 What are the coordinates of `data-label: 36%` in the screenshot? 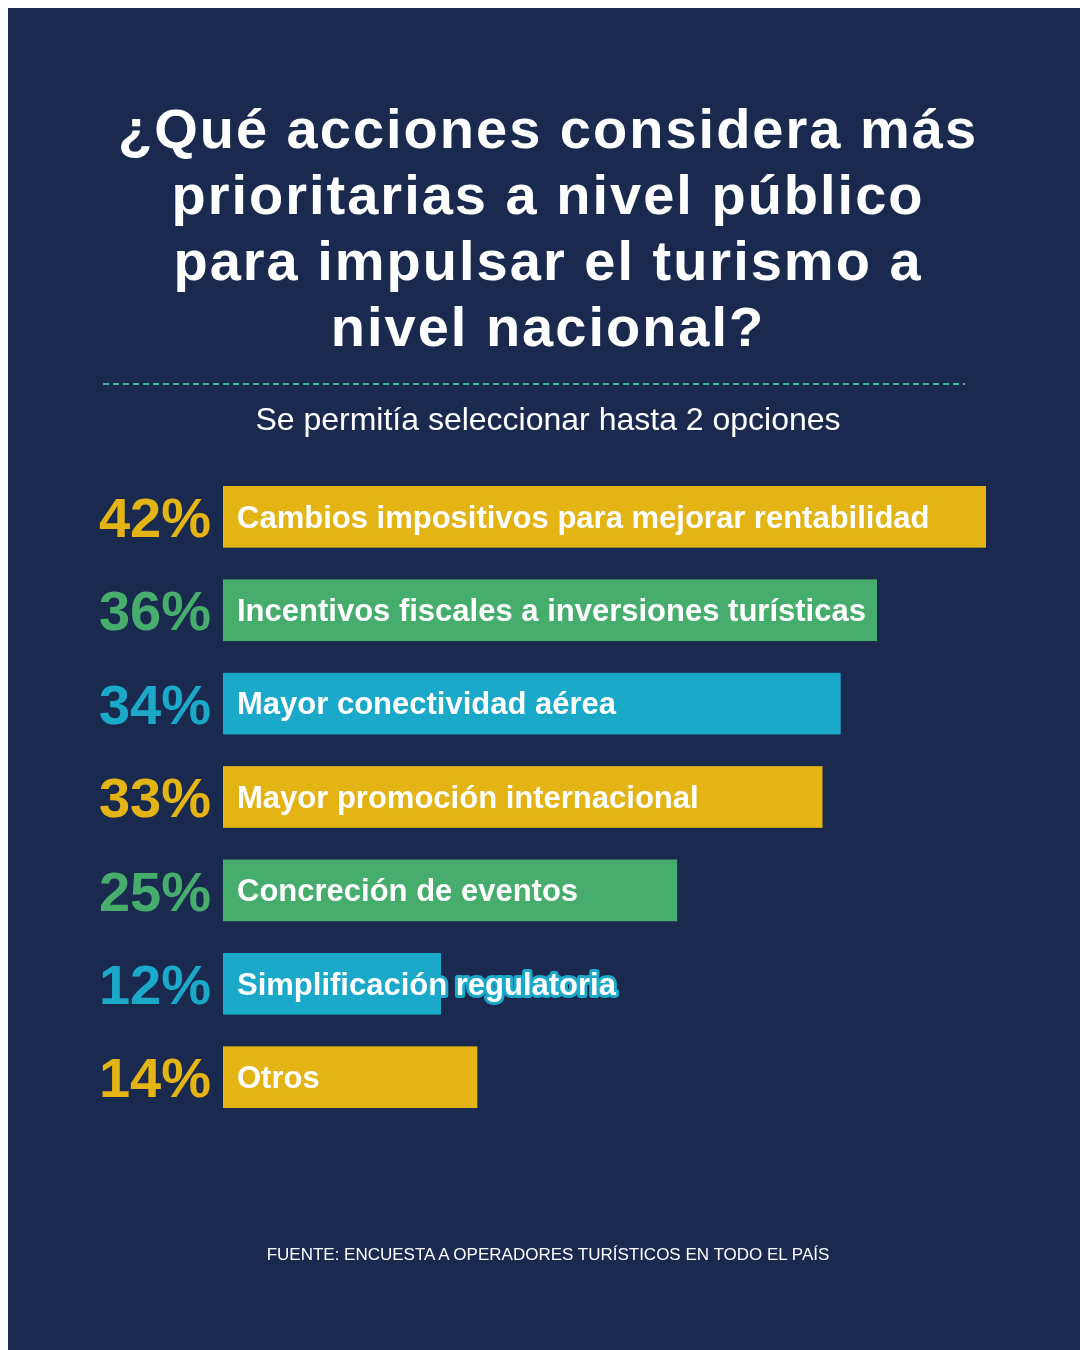 It's located at (154, 611).